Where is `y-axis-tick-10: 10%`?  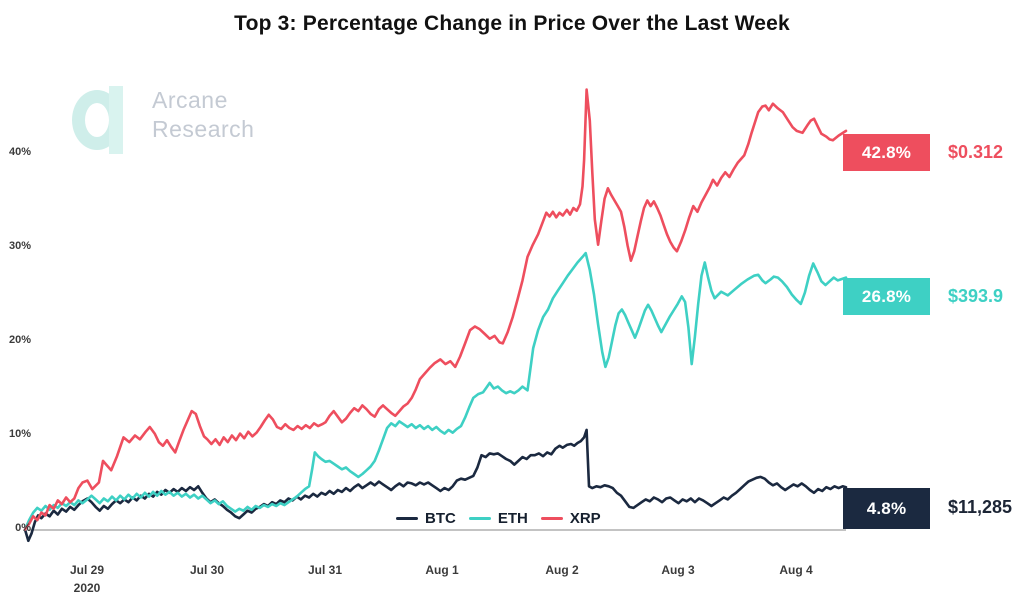 y-axis-tick-10: 10% is located at coordinates (19, 434).